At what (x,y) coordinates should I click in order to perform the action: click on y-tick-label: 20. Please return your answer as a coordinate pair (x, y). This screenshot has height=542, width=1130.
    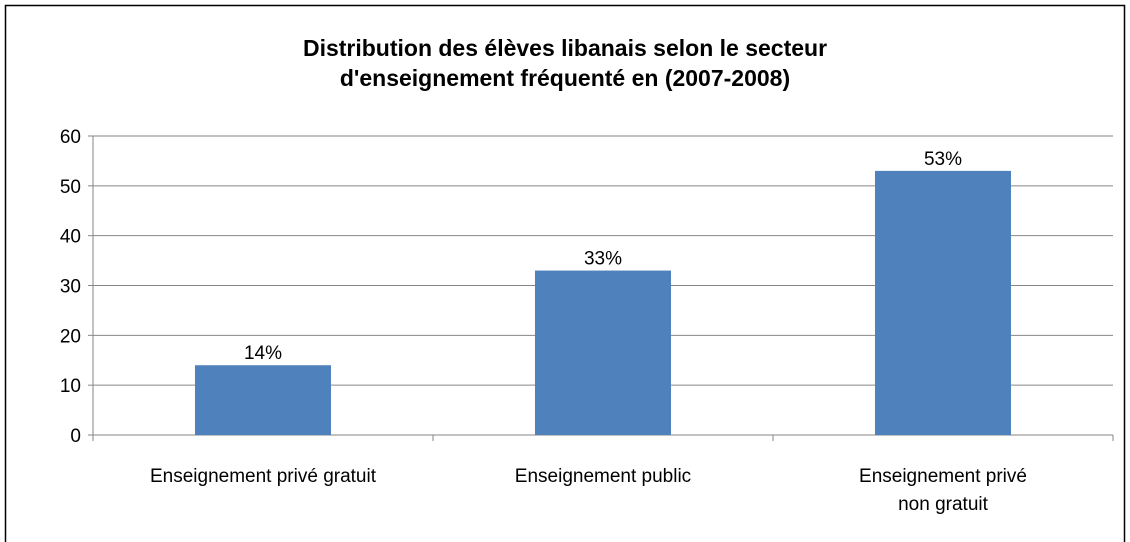
    Looking at the image, I should click on (70, 336).